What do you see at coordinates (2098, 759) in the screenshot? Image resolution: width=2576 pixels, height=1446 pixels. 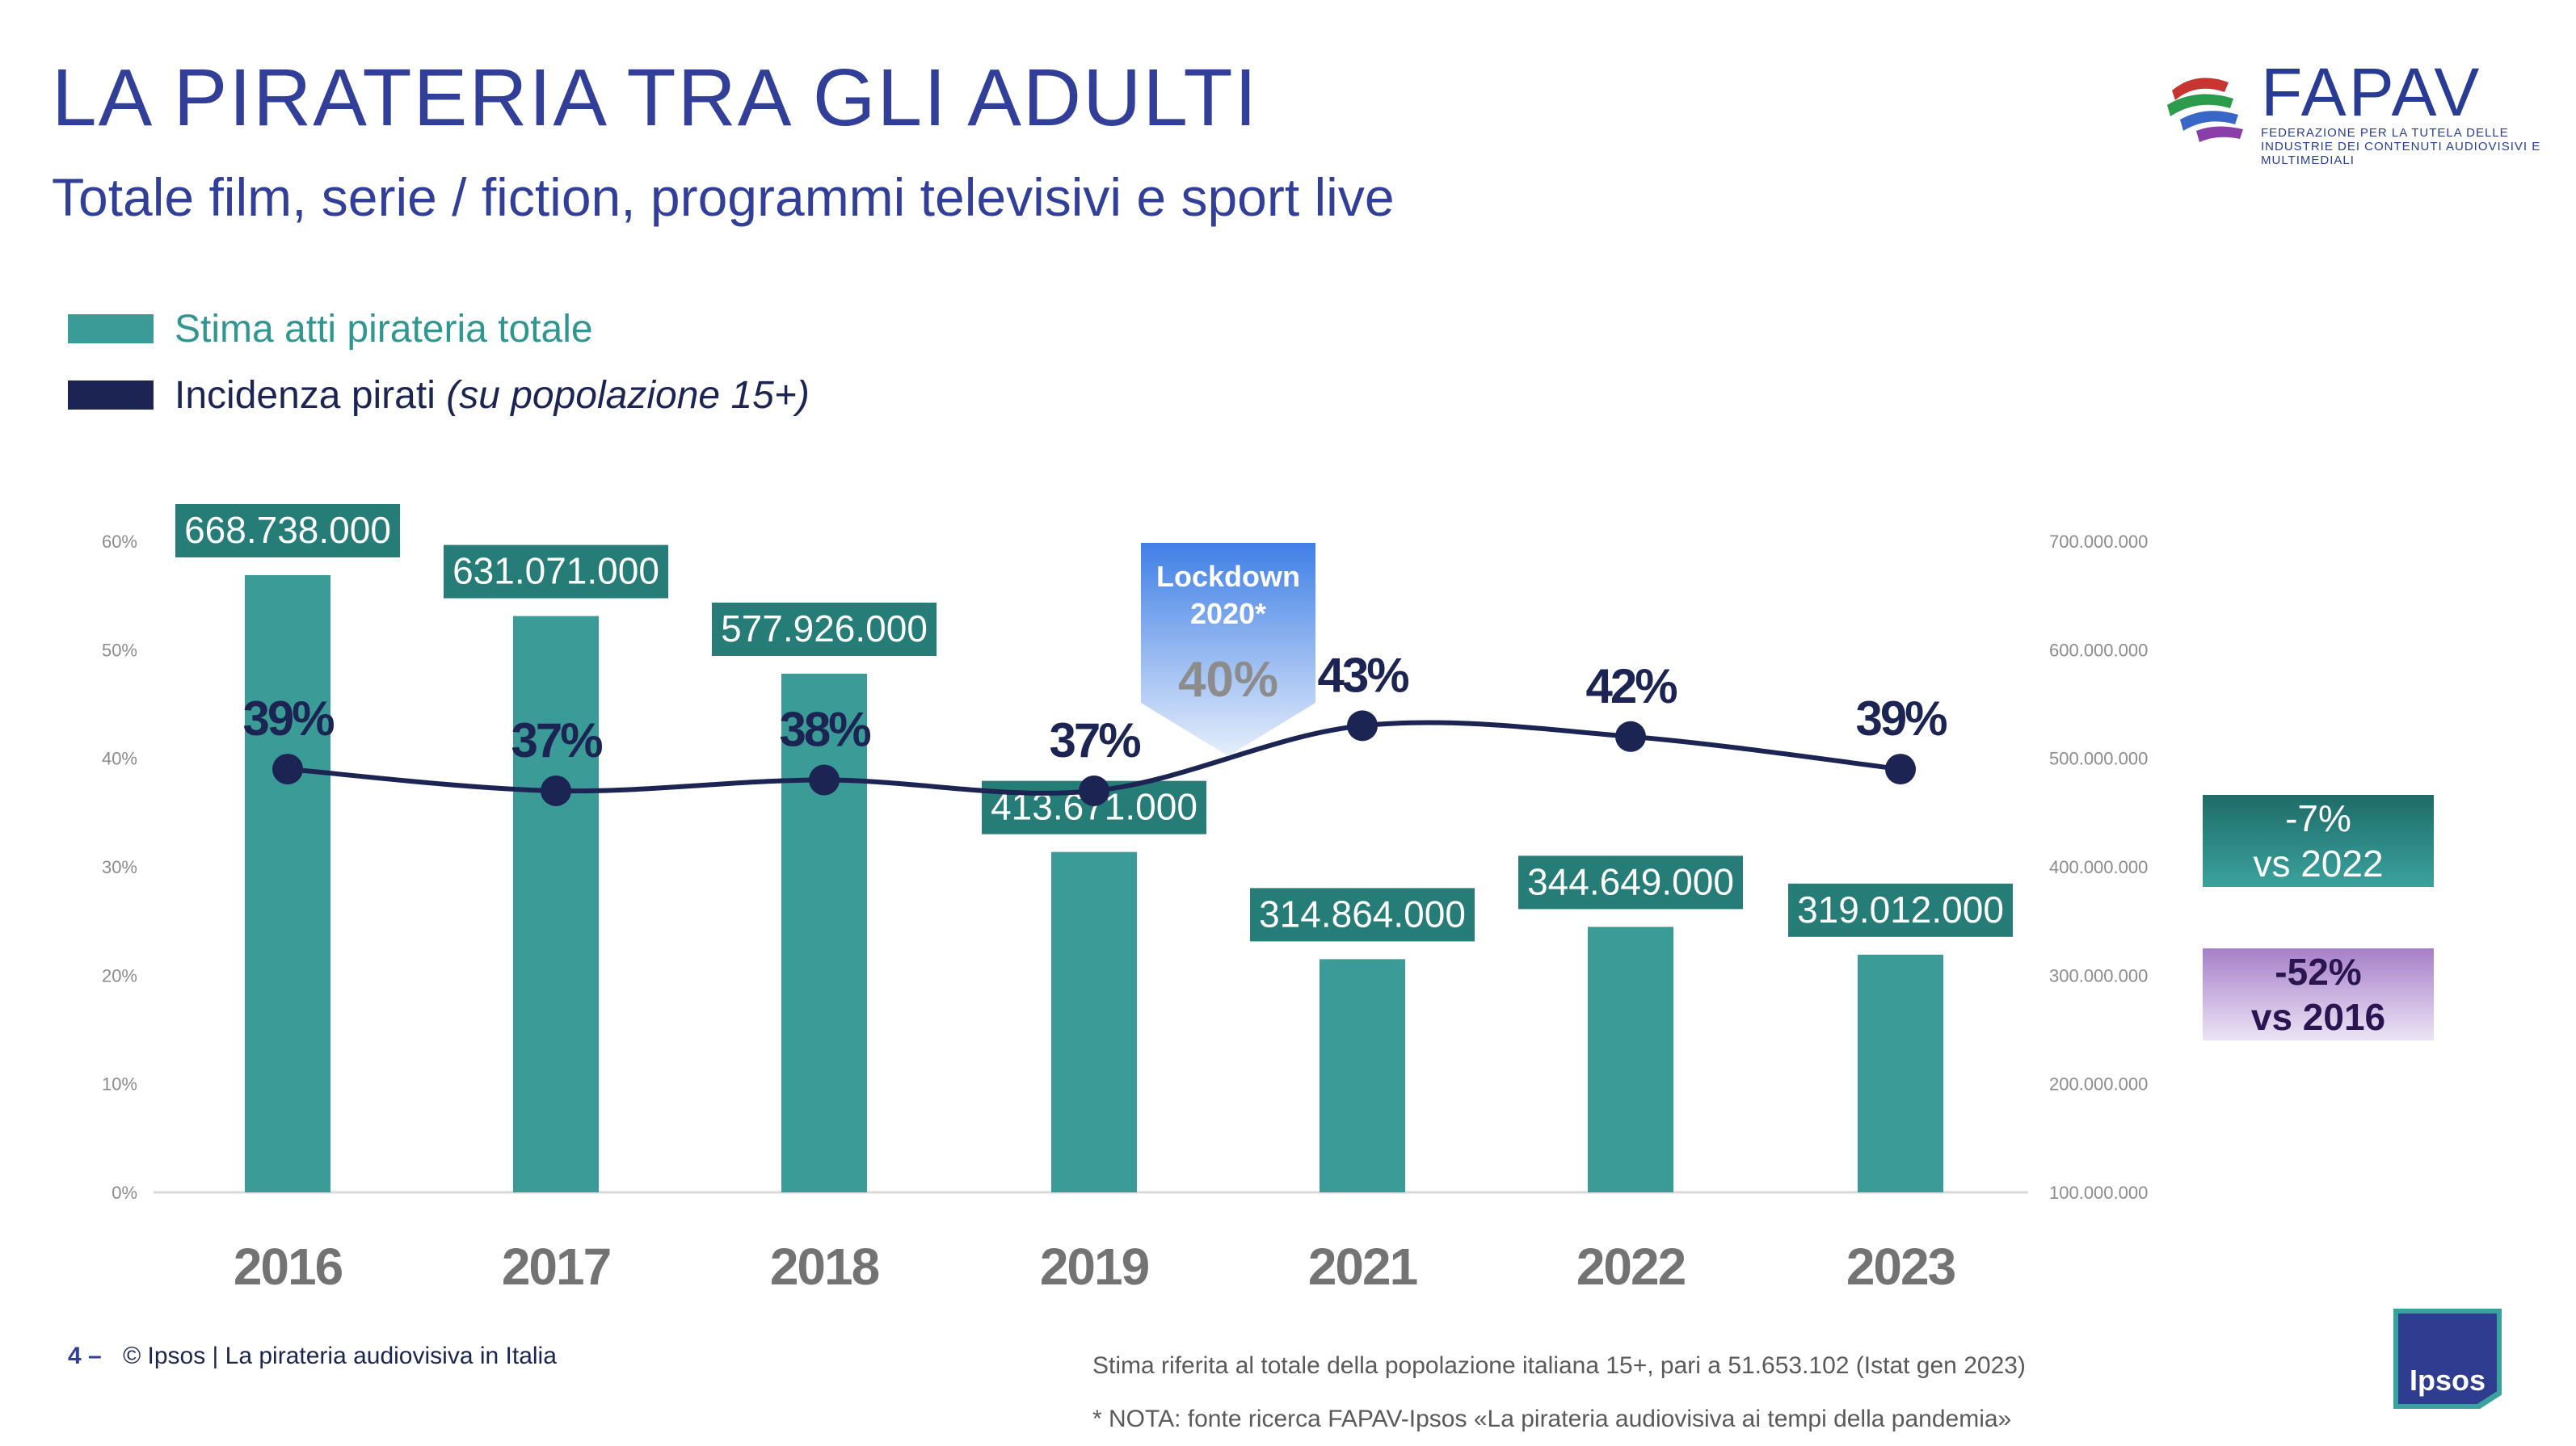 I see `right-axis-tick-label: 500.000.000` at bounding box center [2098, 759].